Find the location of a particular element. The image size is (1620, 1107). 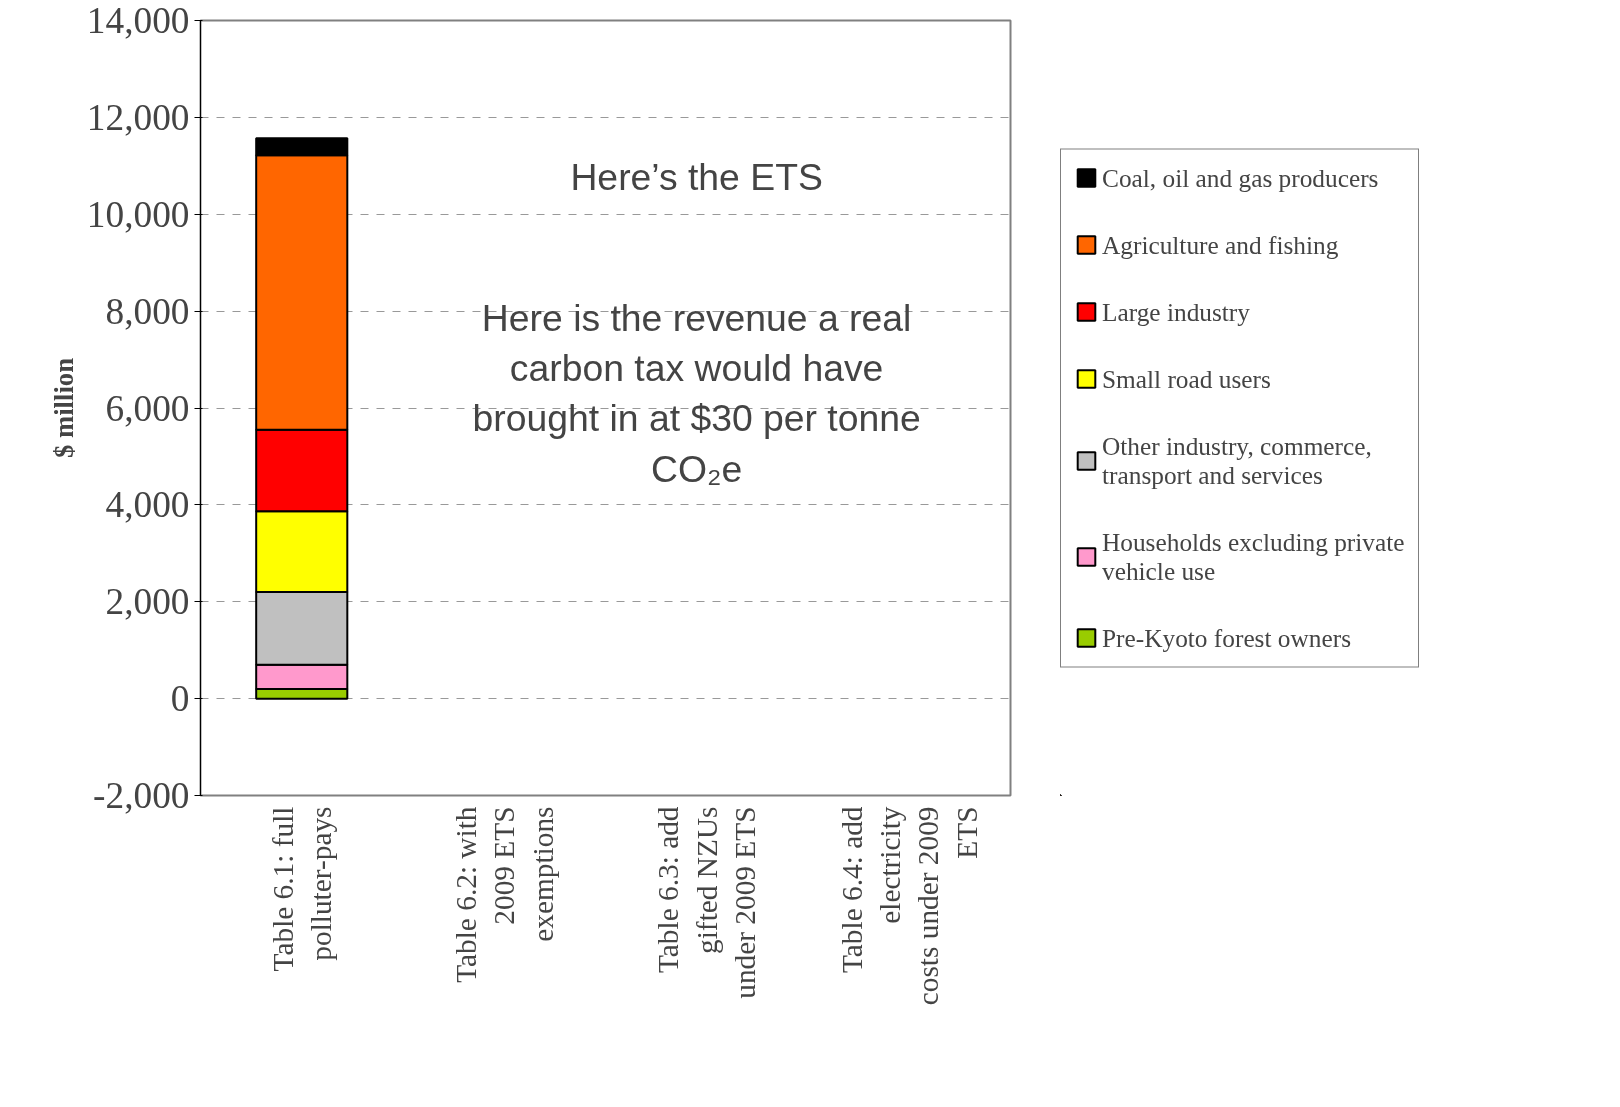

y-axis-title: $ million is located at coordinates (63, 407).